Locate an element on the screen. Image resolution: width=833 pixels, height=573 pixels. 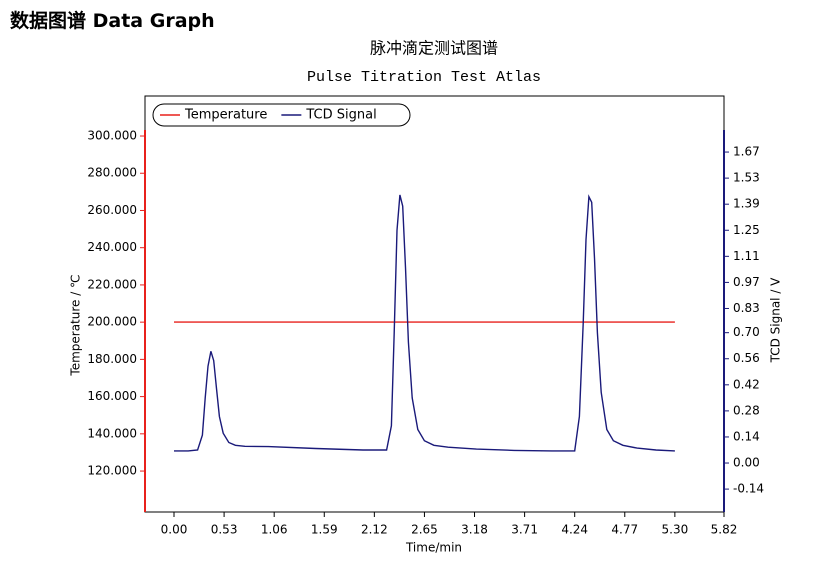
x-tick-label: 0.53 is located at coordinates (224, 530).